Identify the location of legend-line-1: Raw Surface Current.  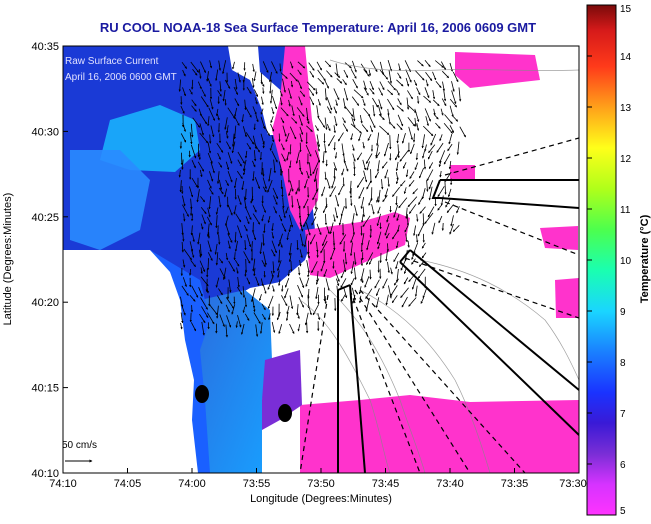
(112, 61).